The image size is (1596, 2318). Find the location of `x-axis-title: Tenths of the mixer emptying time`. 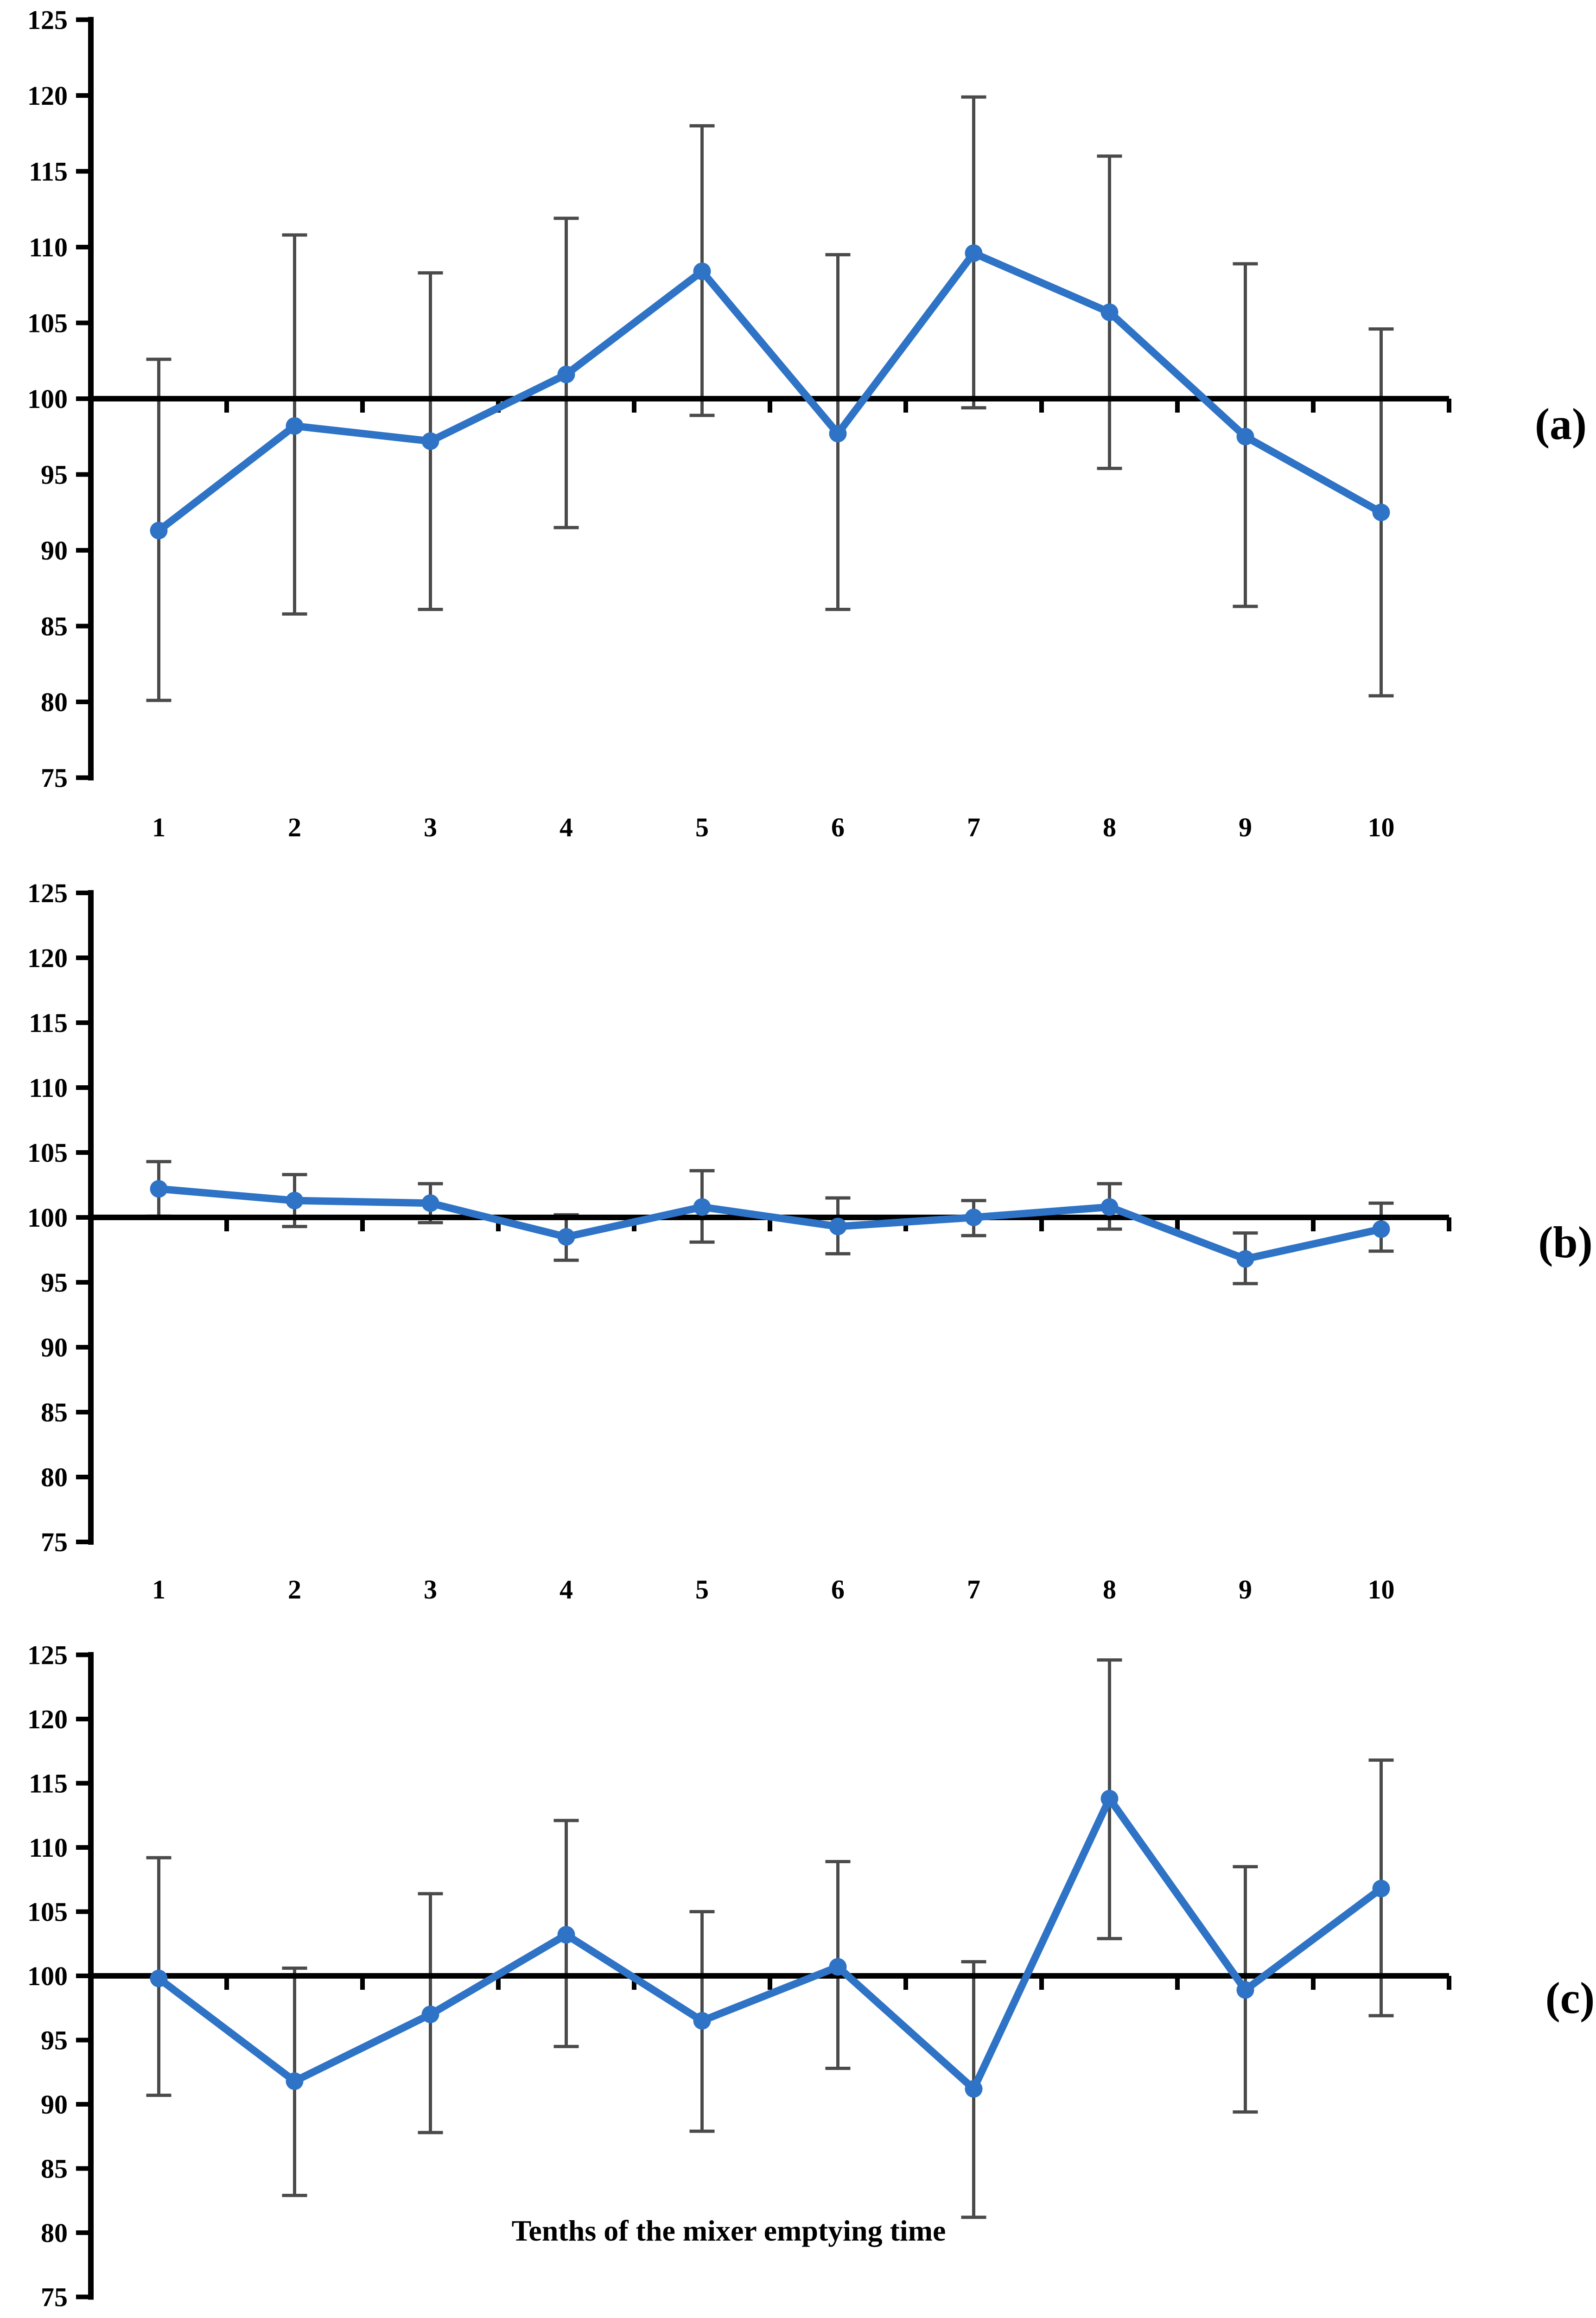

x-axis-title: Tenths of the mixer emptying time is located at coordinates (728, 2230).